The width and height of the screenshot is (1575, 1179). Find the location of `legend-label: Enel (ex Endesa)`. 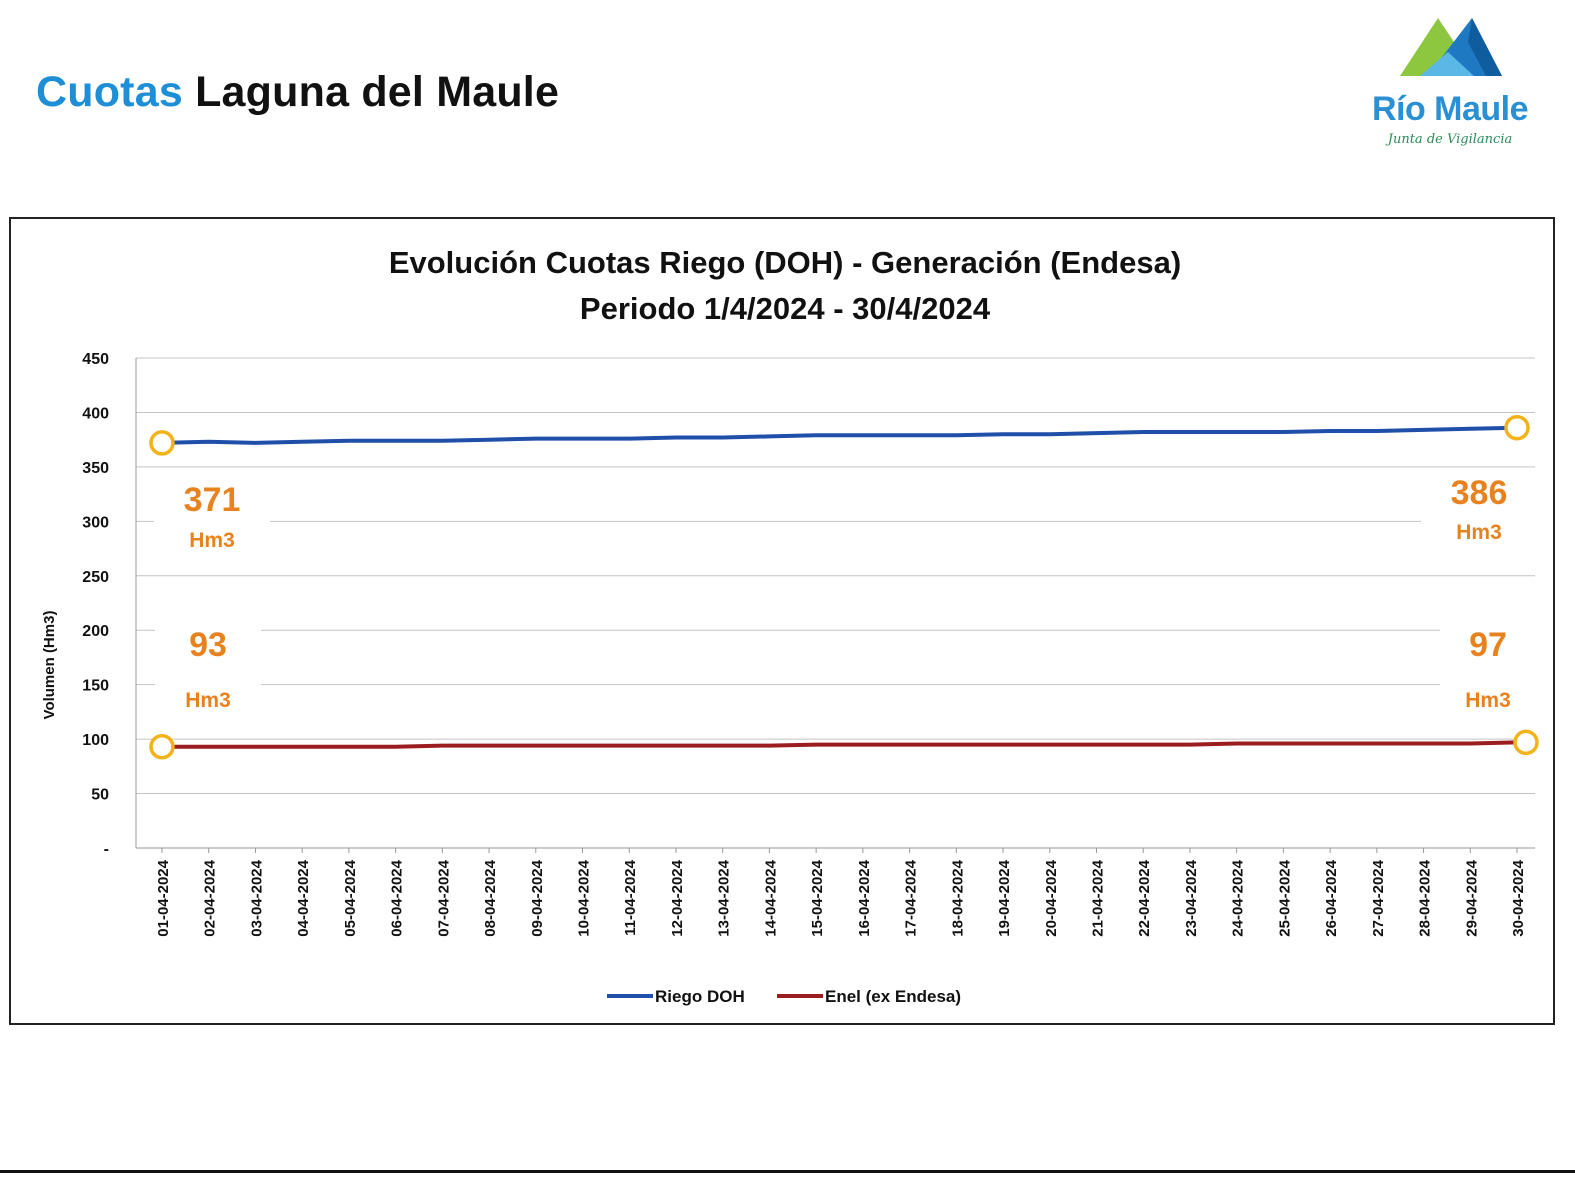

legend-label: Enel (ex Endesa) is located at coordinates (893, 996).